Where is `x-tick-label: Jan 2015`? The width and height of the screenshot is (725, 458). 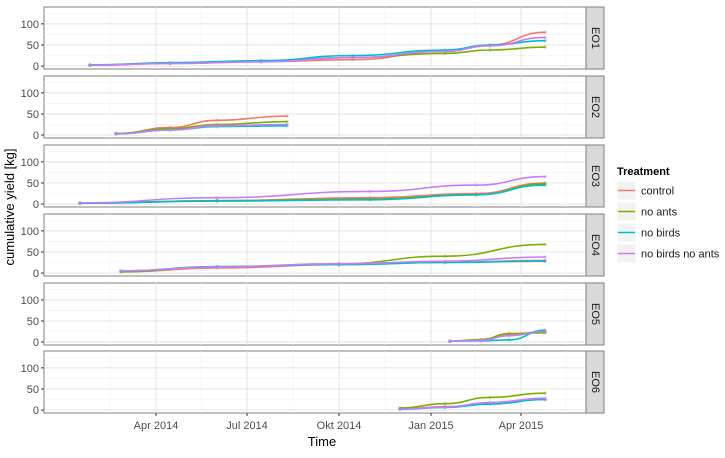 x-tick-label: Jan 2015 is located at coordinates (430, 426).